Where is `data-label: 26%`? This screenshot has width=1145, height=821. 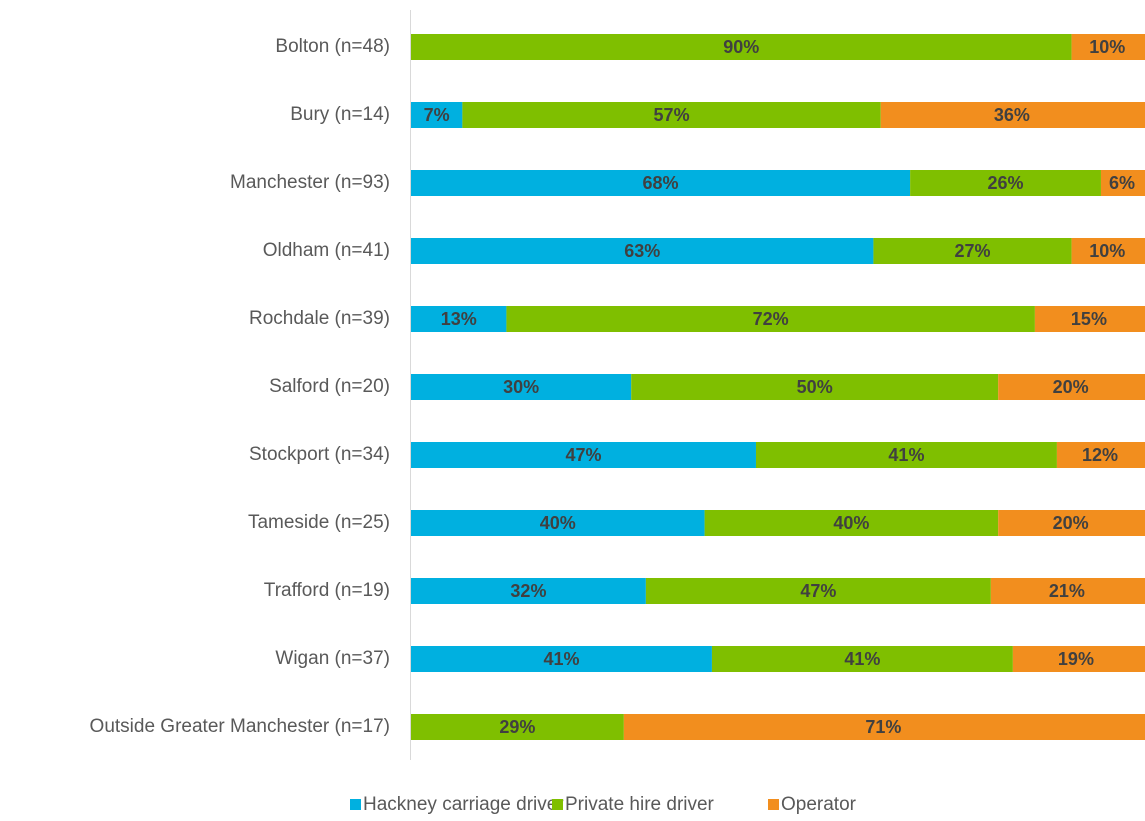
data-label: 26% is located at coordinates (1006, 183).